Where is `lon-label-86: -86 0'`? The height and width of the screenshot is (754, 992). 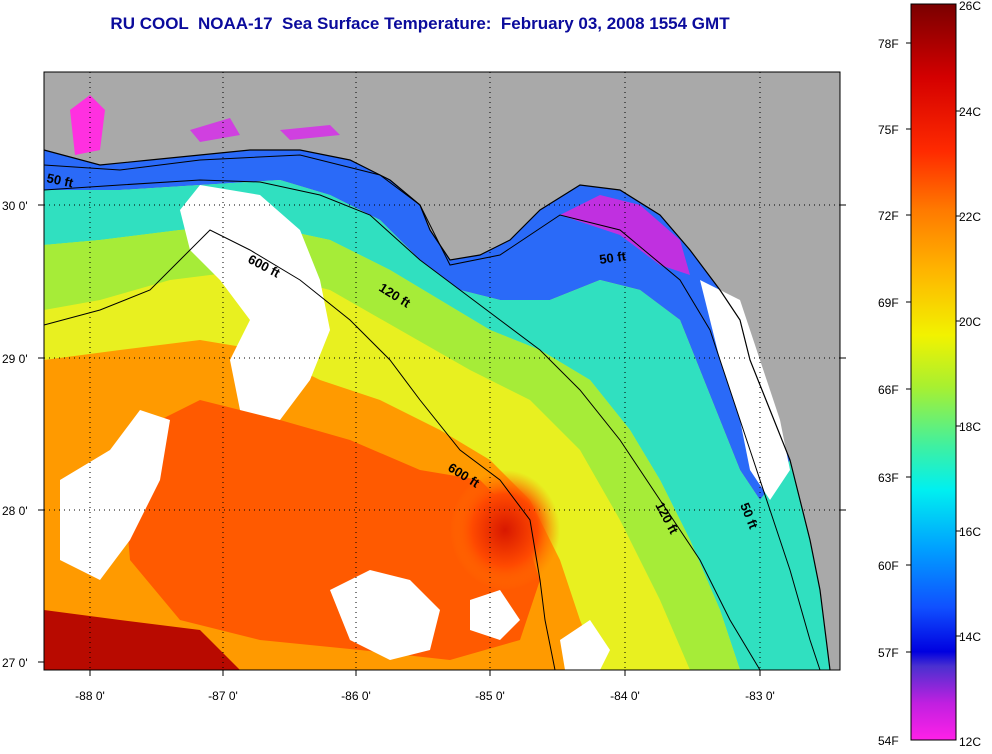
lon-label-86: -86 0' is located at coordinates (356, 696).